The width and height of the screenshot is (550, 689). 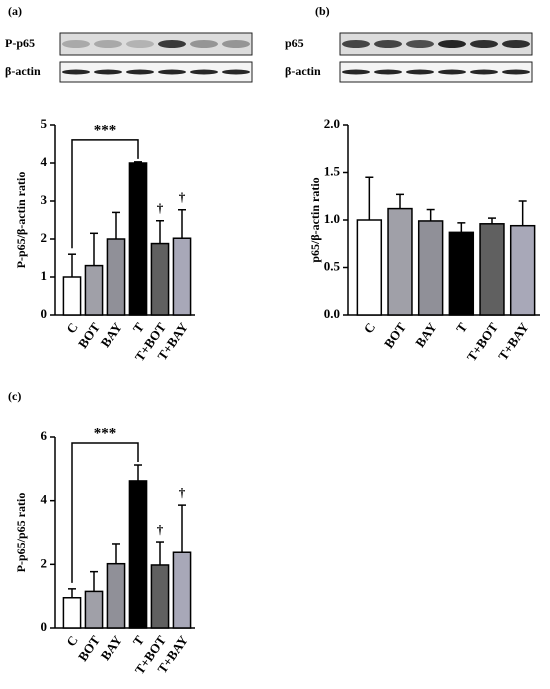 What do you see at coordinates (332, 123) in the screenshot?
I see `y-tick-label: 2.0` at bounding box center [332, 123].